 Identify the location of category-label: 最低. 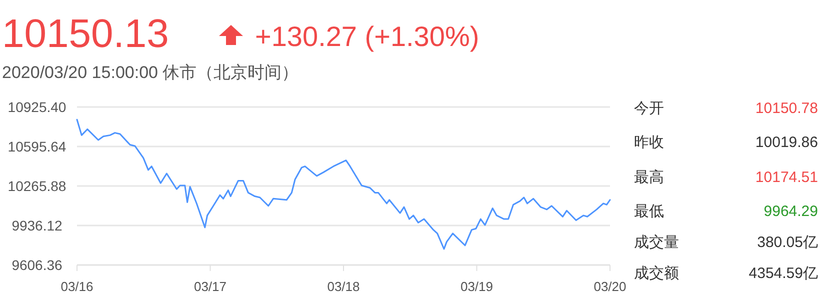
(649, 211).